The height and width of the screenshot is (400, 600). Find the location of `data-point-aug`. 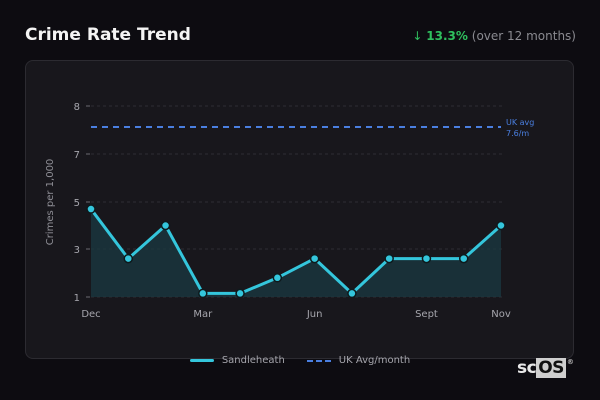

data-point-aug is located at coordinates (389, 258).